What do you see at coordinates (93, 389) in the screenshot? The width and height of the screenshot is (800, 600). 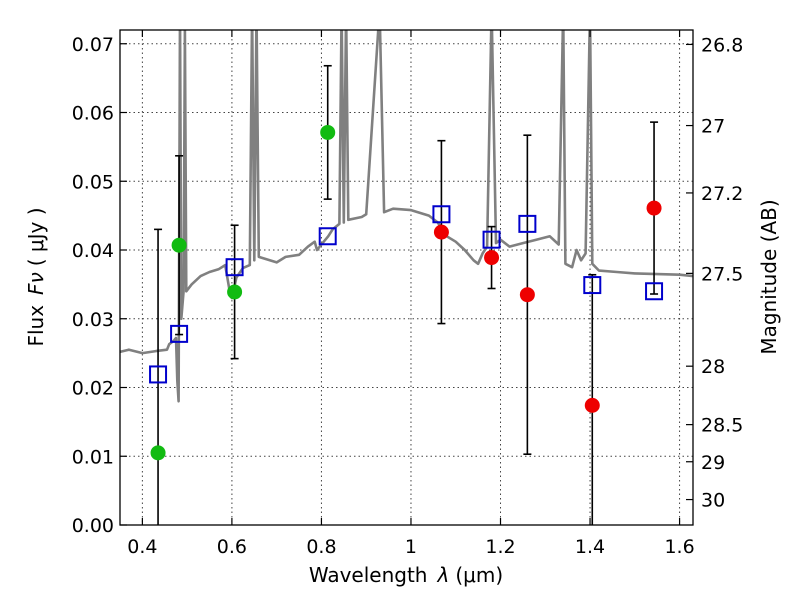 I see `y-tick-label: 0.02` at bounding box center [93, 389].